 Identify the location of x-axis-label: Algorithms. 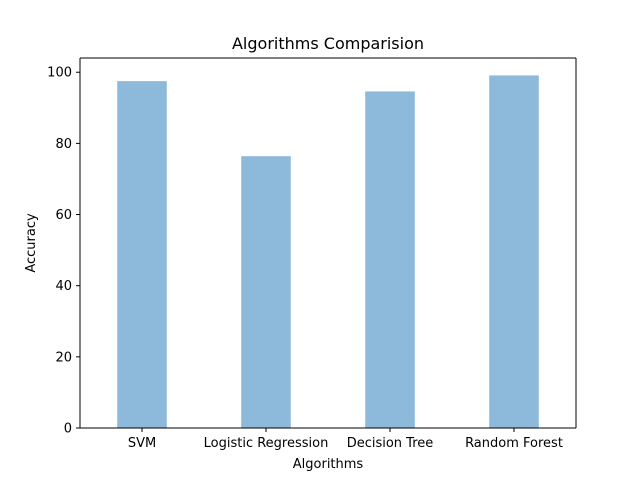
(328, 464).